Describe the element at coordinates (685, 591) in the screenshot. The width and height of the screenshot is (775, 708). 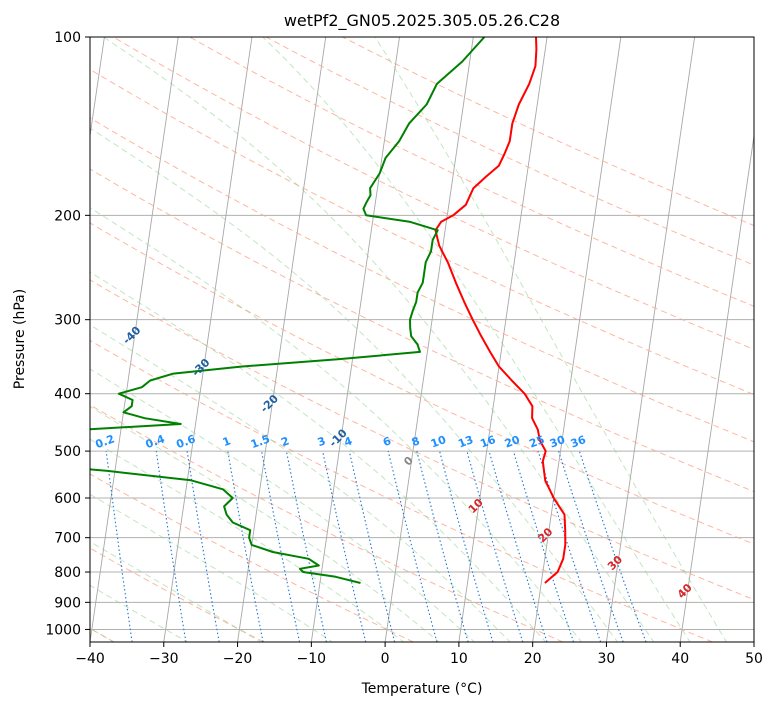
I see `isotherm-label: 40` at that location.